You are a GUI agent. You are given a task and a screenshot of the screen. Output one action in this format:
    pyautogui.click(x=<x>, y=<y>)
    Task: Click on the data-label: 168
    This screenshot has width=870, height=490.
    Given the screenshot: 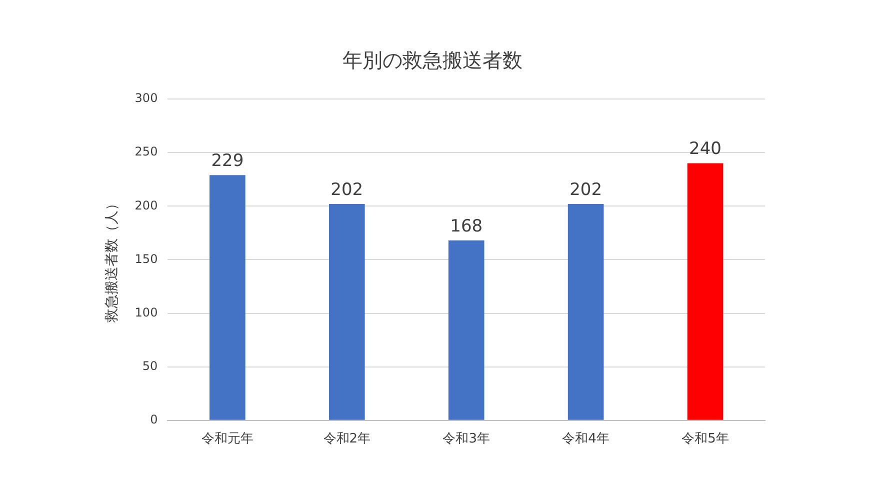 What is the action you would take?
    pyautogui.click(x=466, y=226)
    